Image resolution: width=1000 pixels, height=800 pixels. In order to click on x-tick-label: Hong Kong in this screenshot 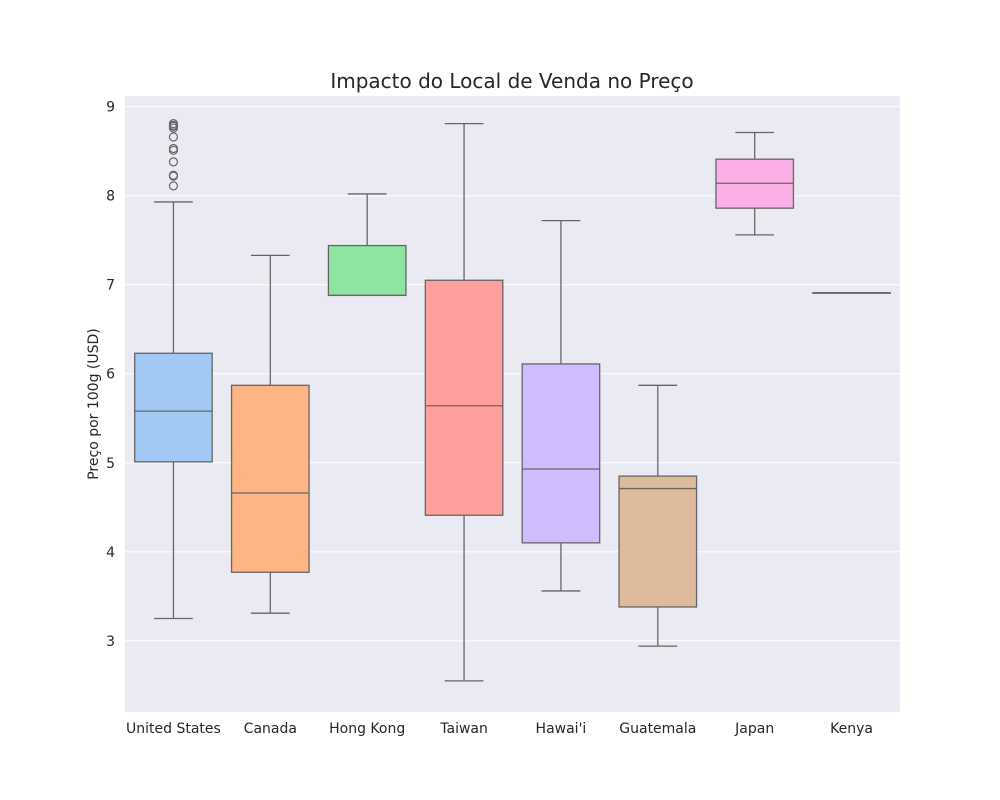, I will do `click(367, 729)`.